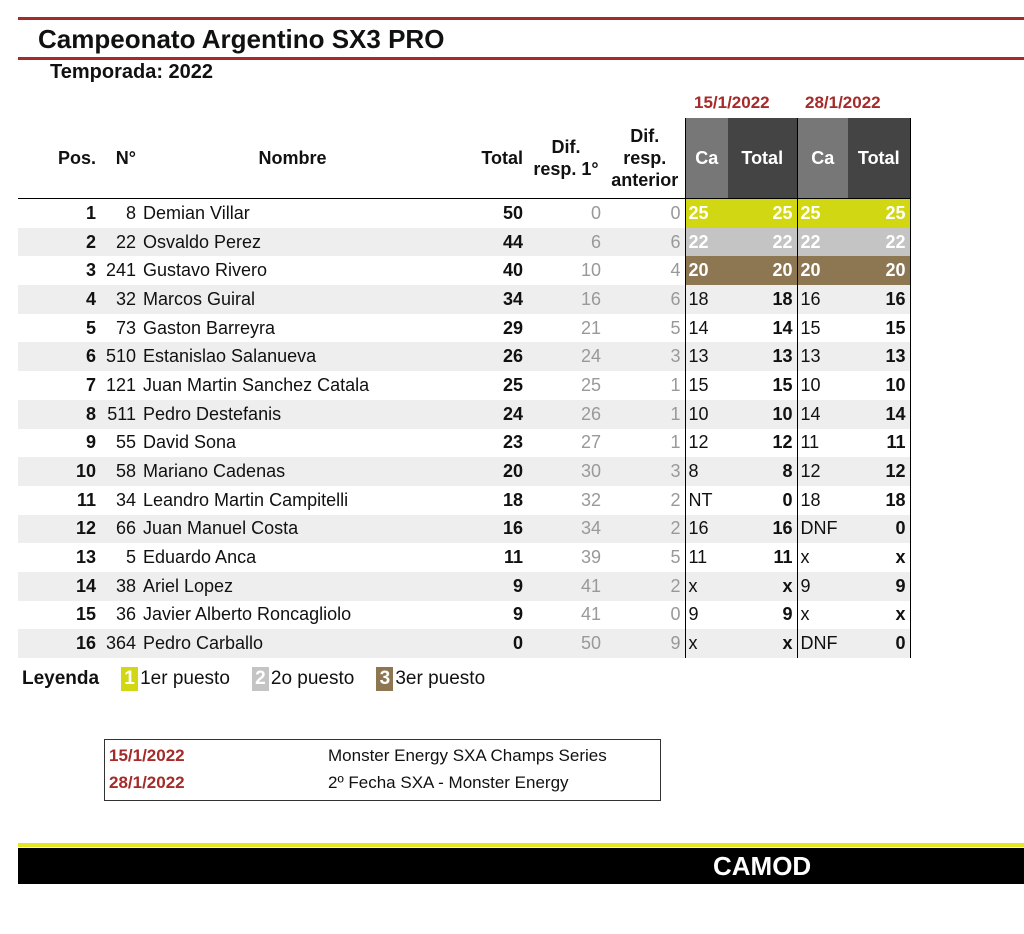 Image resolution: width=1024 pixels, height=934 pixels. What do you see at coordinates (645, 643) in the screenshot?
I see `gap-previous: 9` at bounding box center [645, 643].